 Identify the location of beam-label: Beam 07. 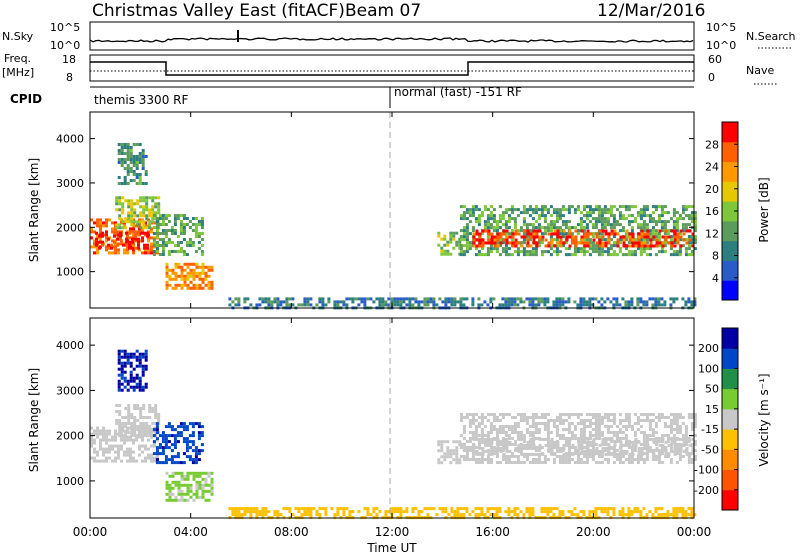
(383, 11).